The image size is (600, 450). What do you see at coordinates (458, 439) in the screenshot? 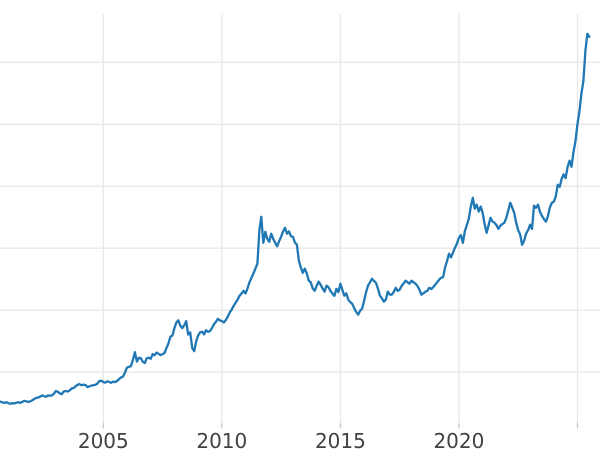
I see `x-tick-label-2020: 2020` at bounding box center [458, 439].